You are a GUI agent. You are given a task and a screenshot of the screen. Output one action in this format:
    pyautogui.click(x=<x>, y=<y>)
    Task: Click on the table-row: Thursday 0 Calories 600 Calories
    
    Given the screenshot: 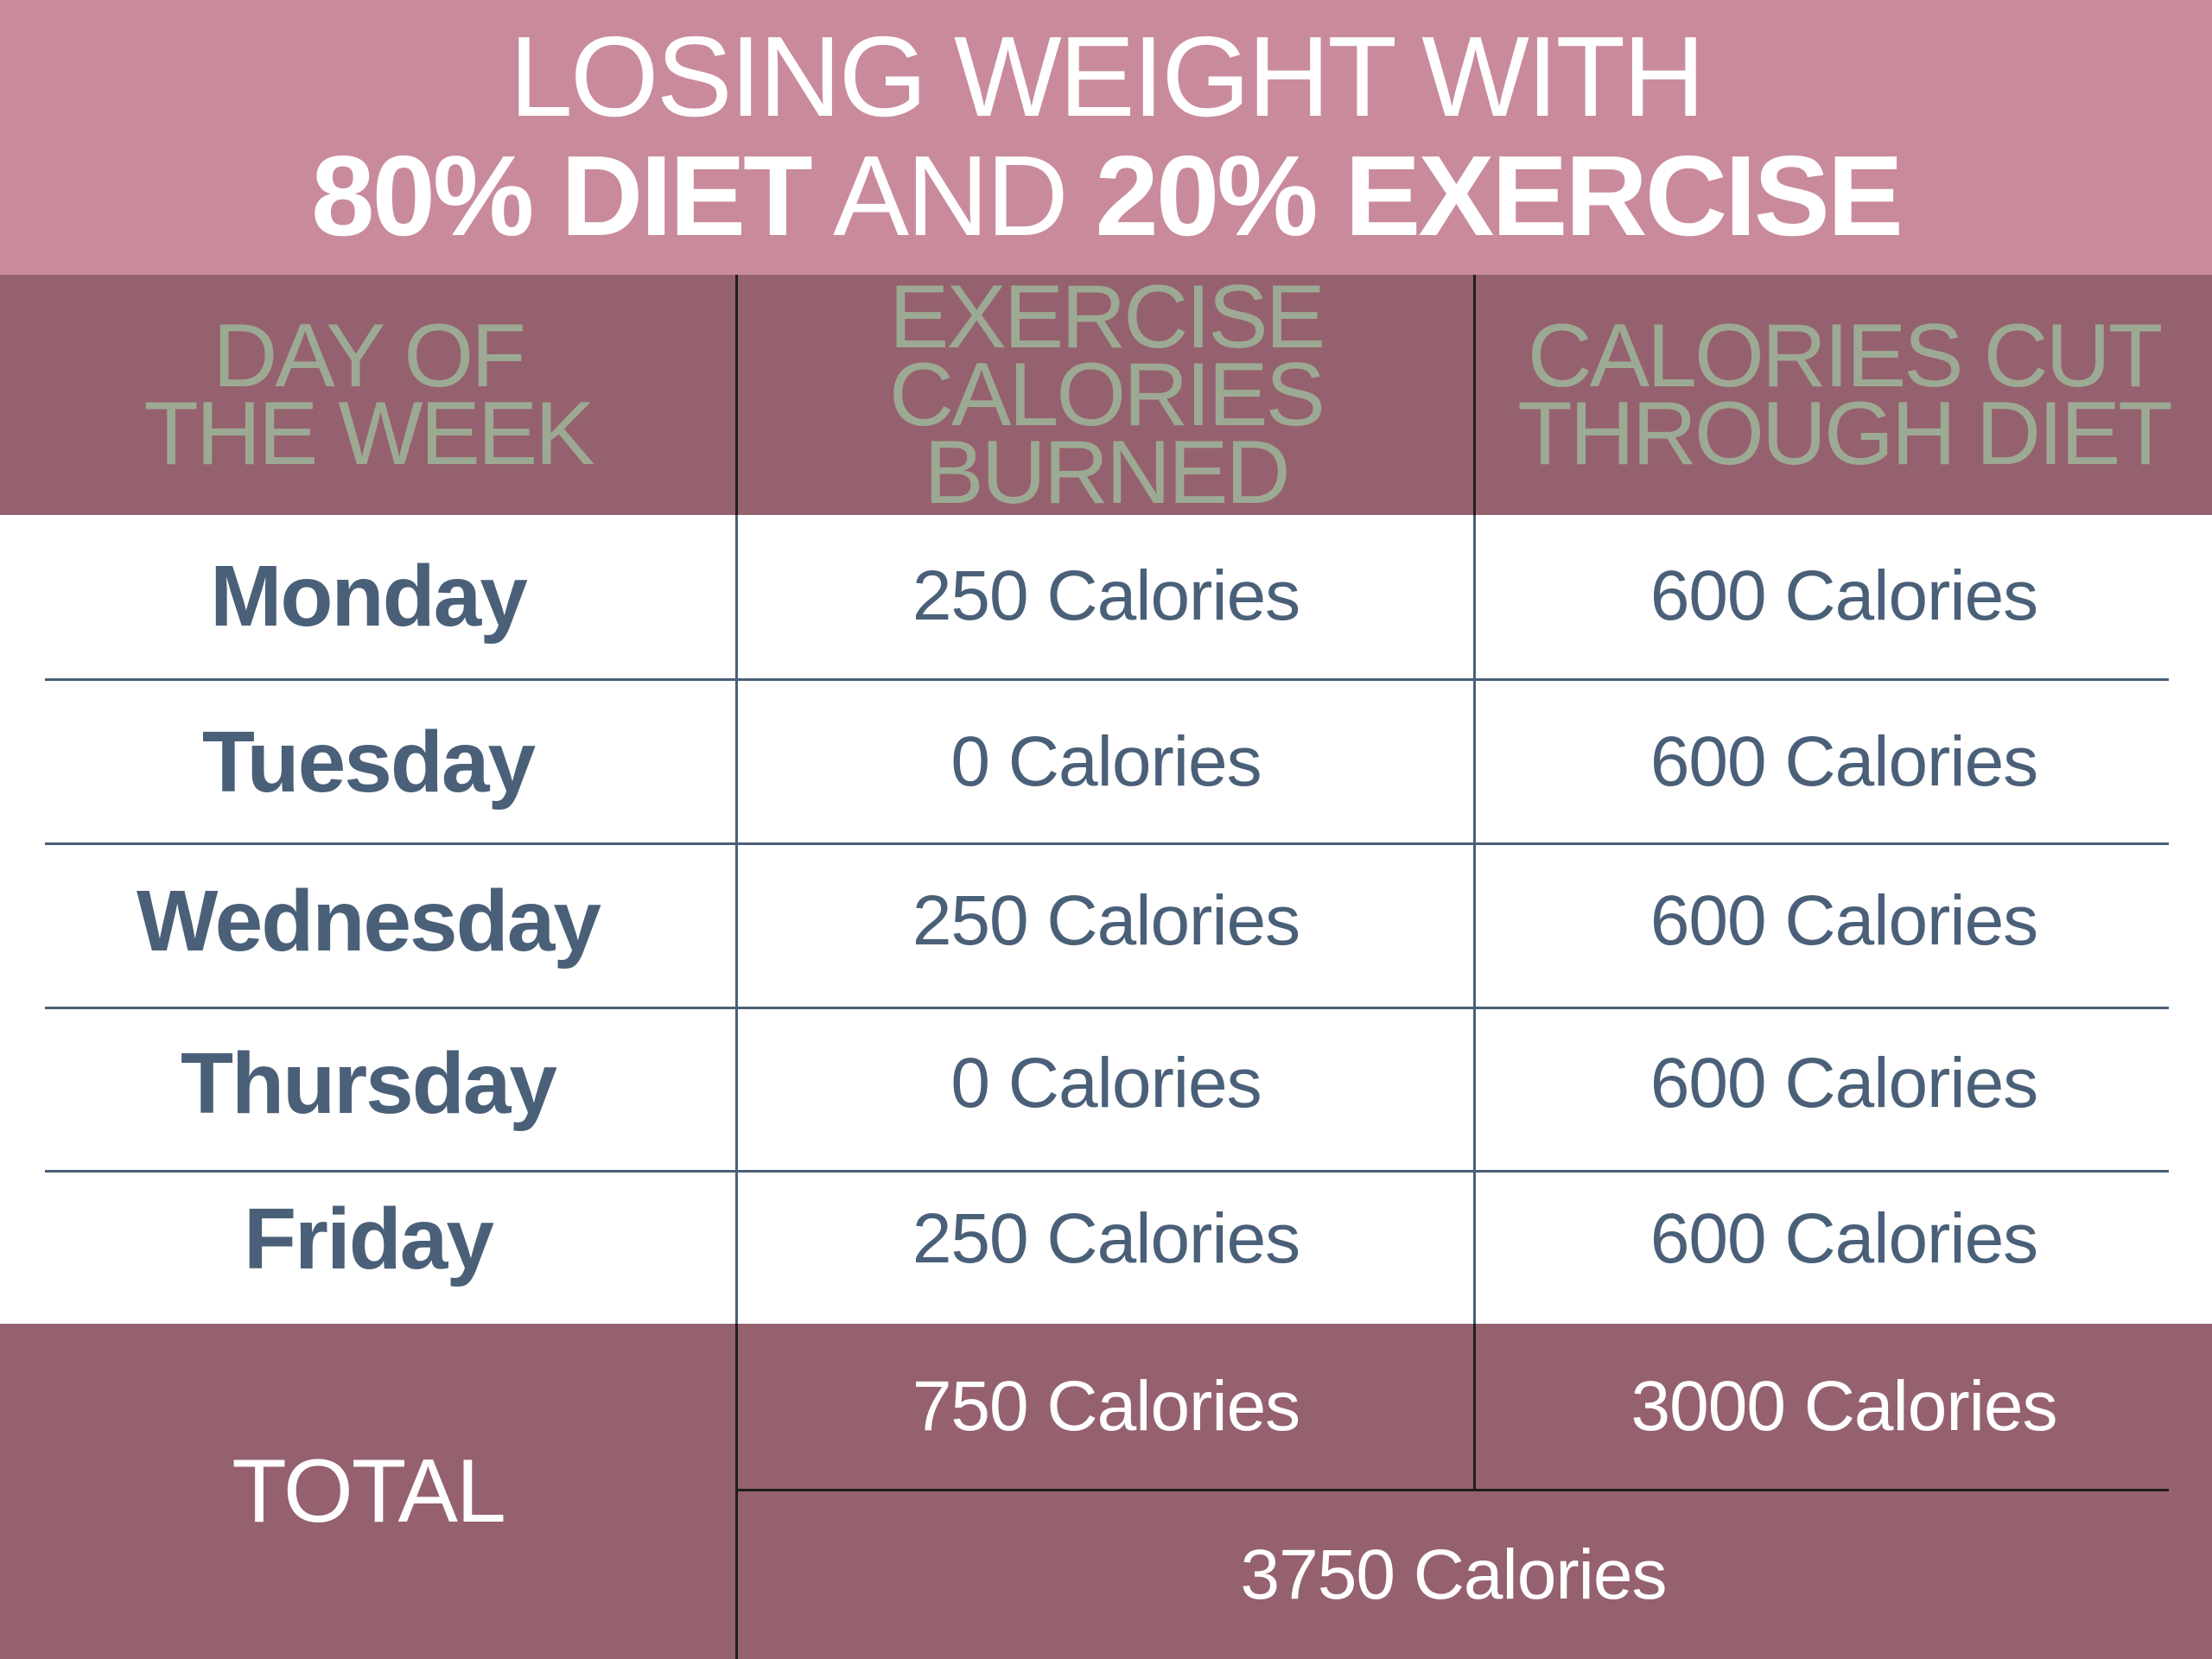 What is the action you would take?
    pyautogui.click(x=1106, y=1083)
    